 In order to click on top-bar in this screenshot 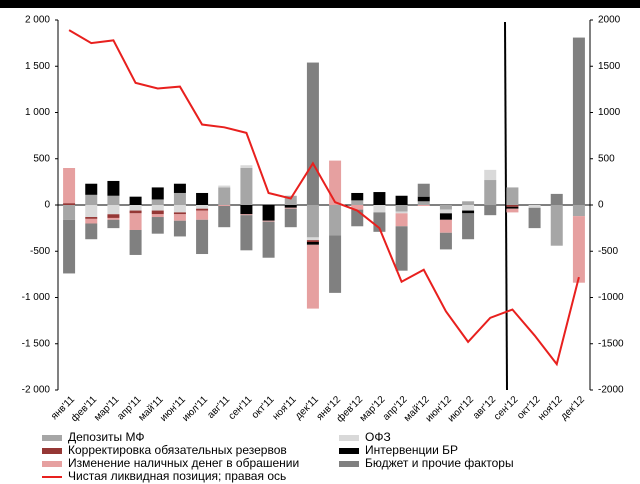, I will do `click(320, 4)`.